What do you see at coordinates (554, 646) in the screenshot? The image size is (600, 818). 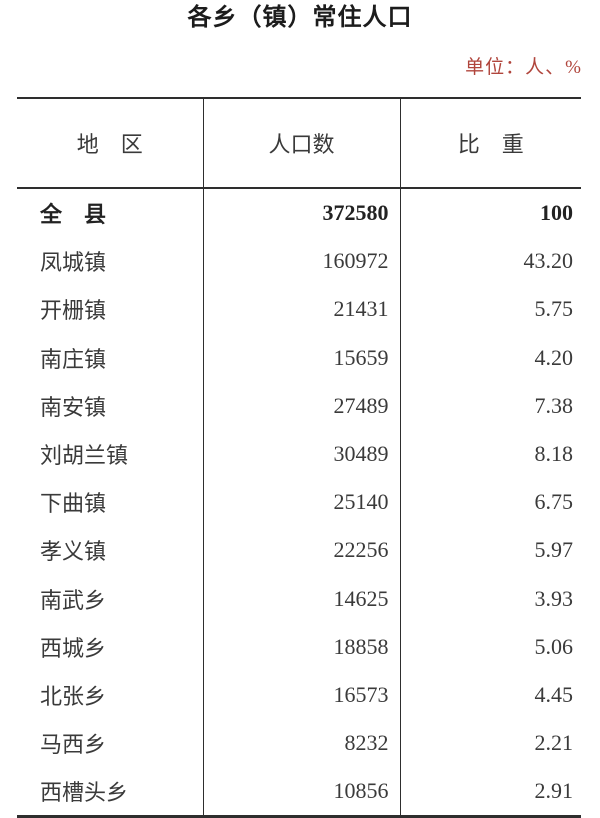 I see `share-cell: 5.06` at bounding box center [554, 646].